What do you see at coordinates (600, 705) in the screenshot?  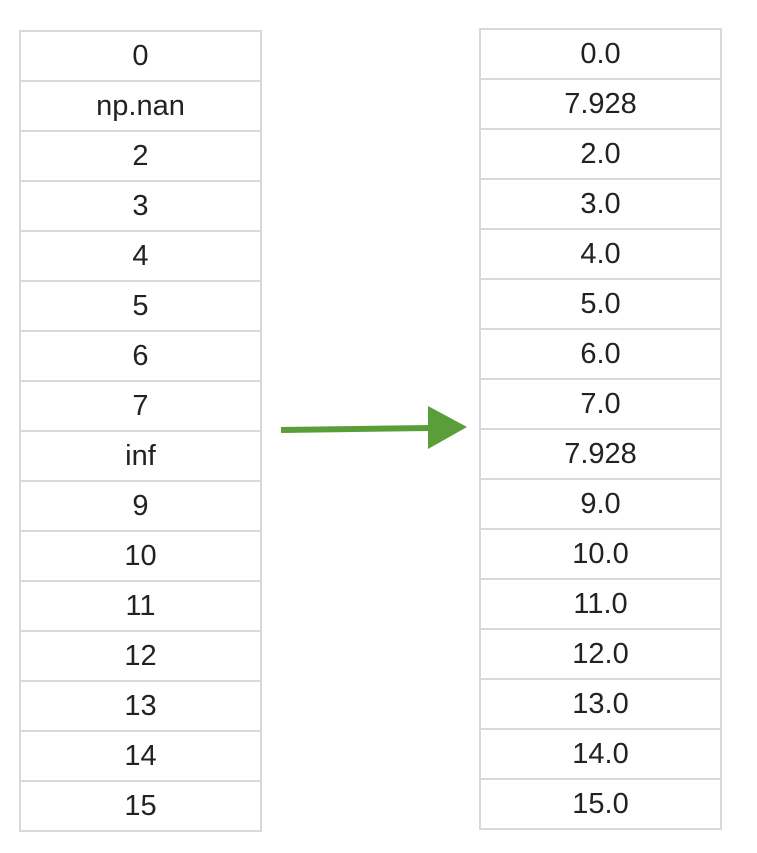 I see `table-cell: 13.0` at bounding box center [600, 705].